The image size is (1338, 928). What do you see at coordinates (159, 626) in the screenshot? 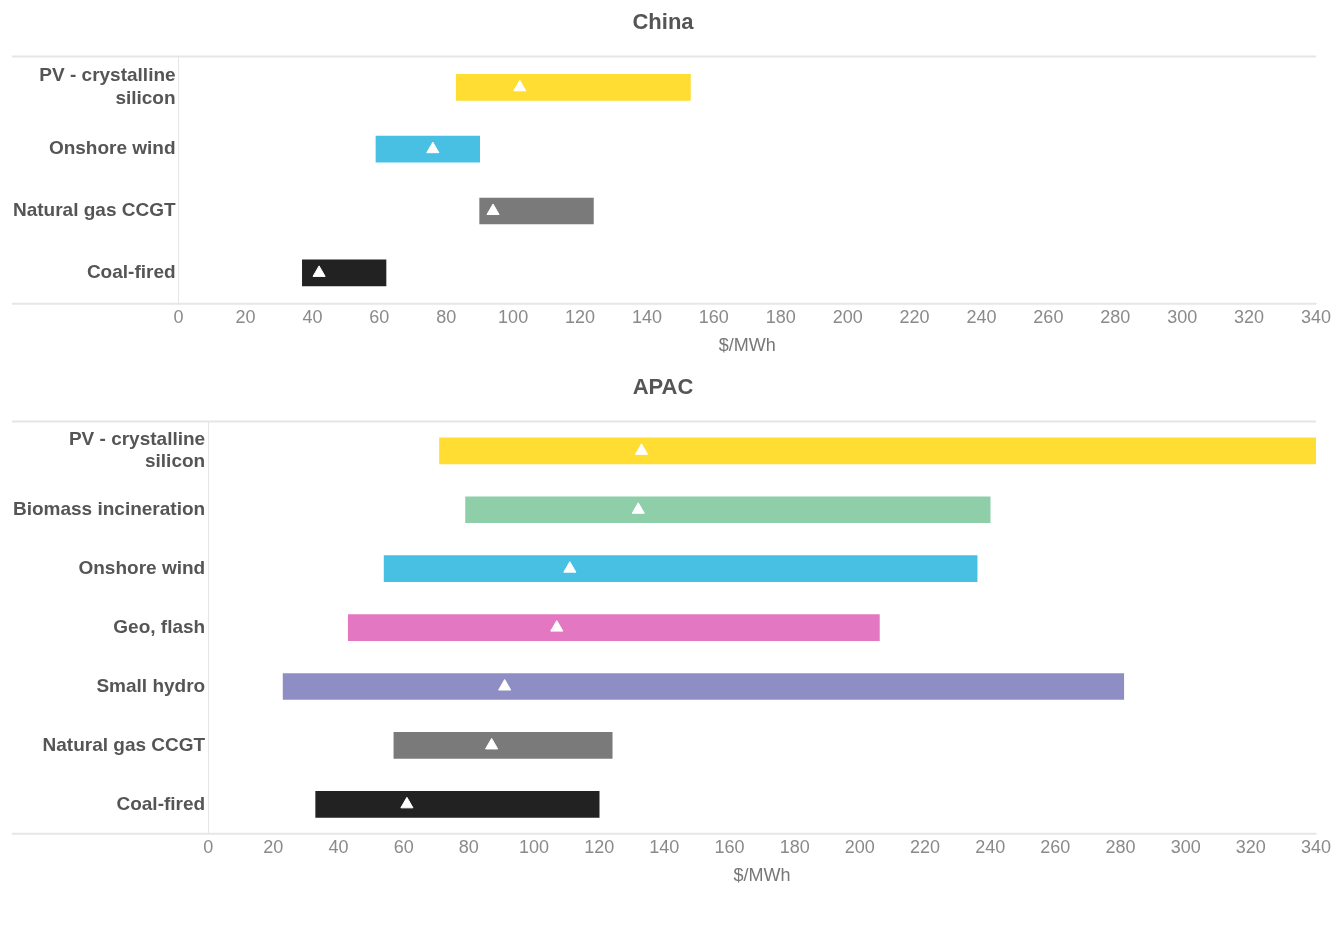
I see `y-tick-label: Geo, flash` at bounding box center [159, 626].